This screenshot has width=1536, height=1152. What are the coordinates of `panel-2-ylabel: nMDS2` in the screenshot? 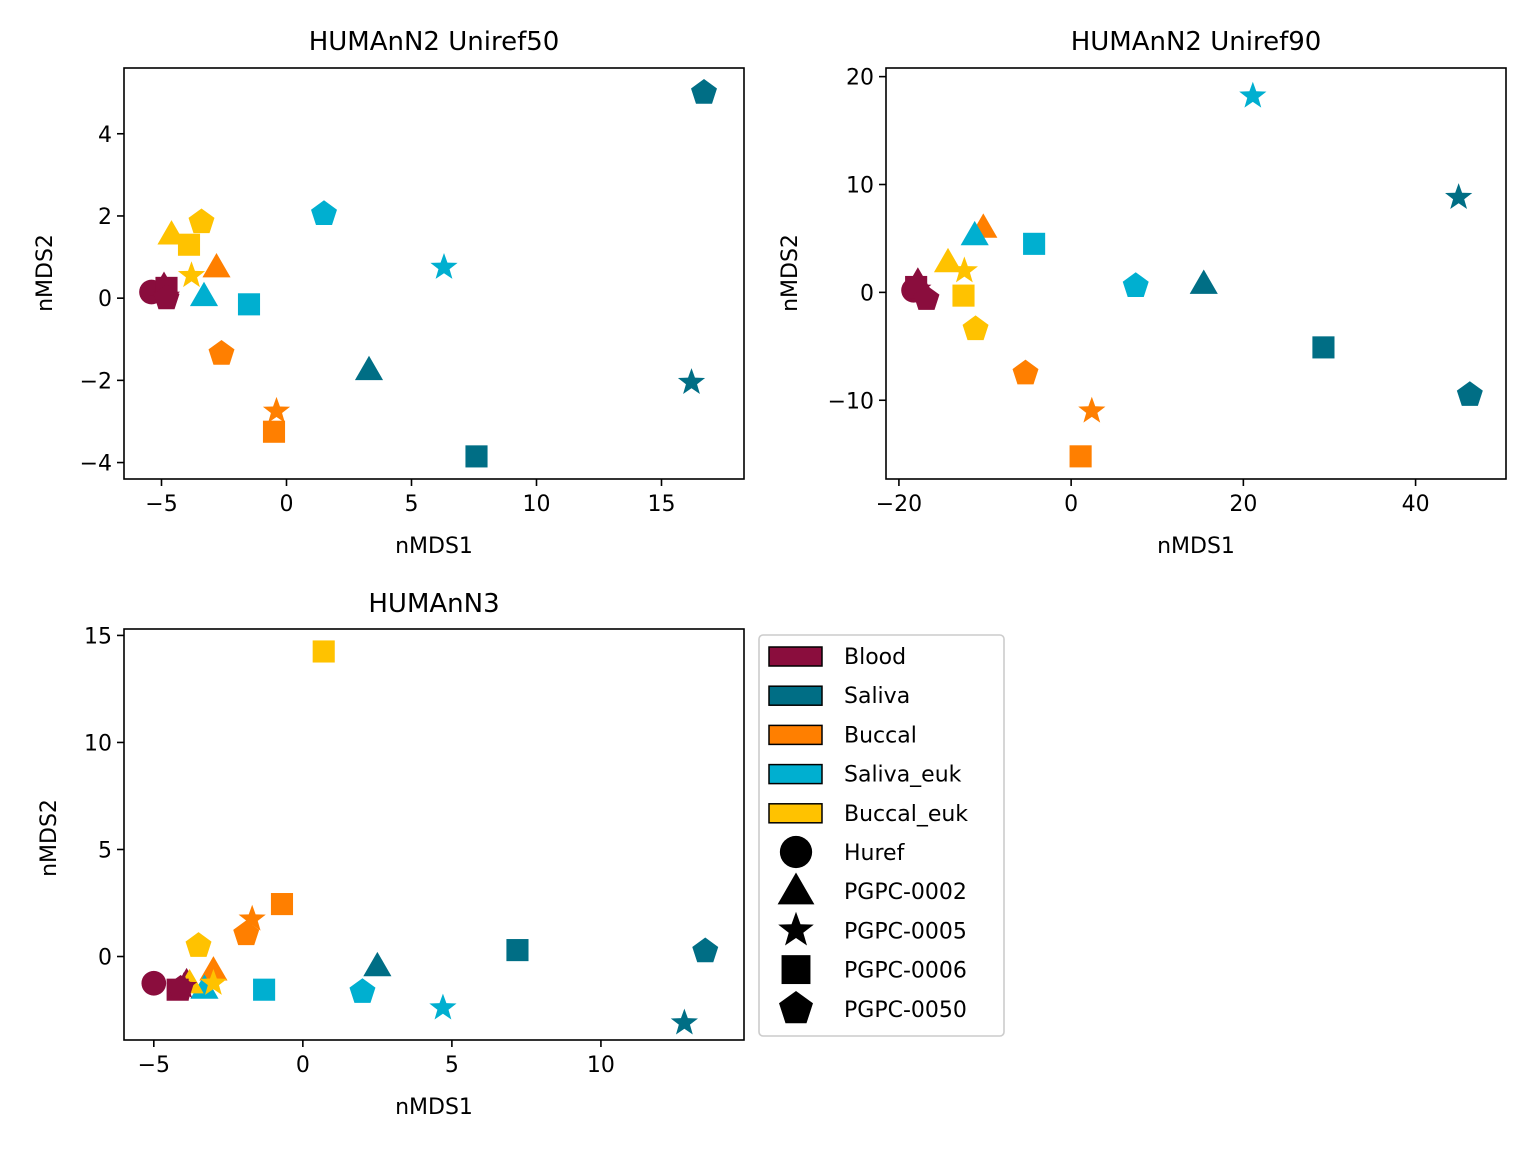 It's located at (790, 273).